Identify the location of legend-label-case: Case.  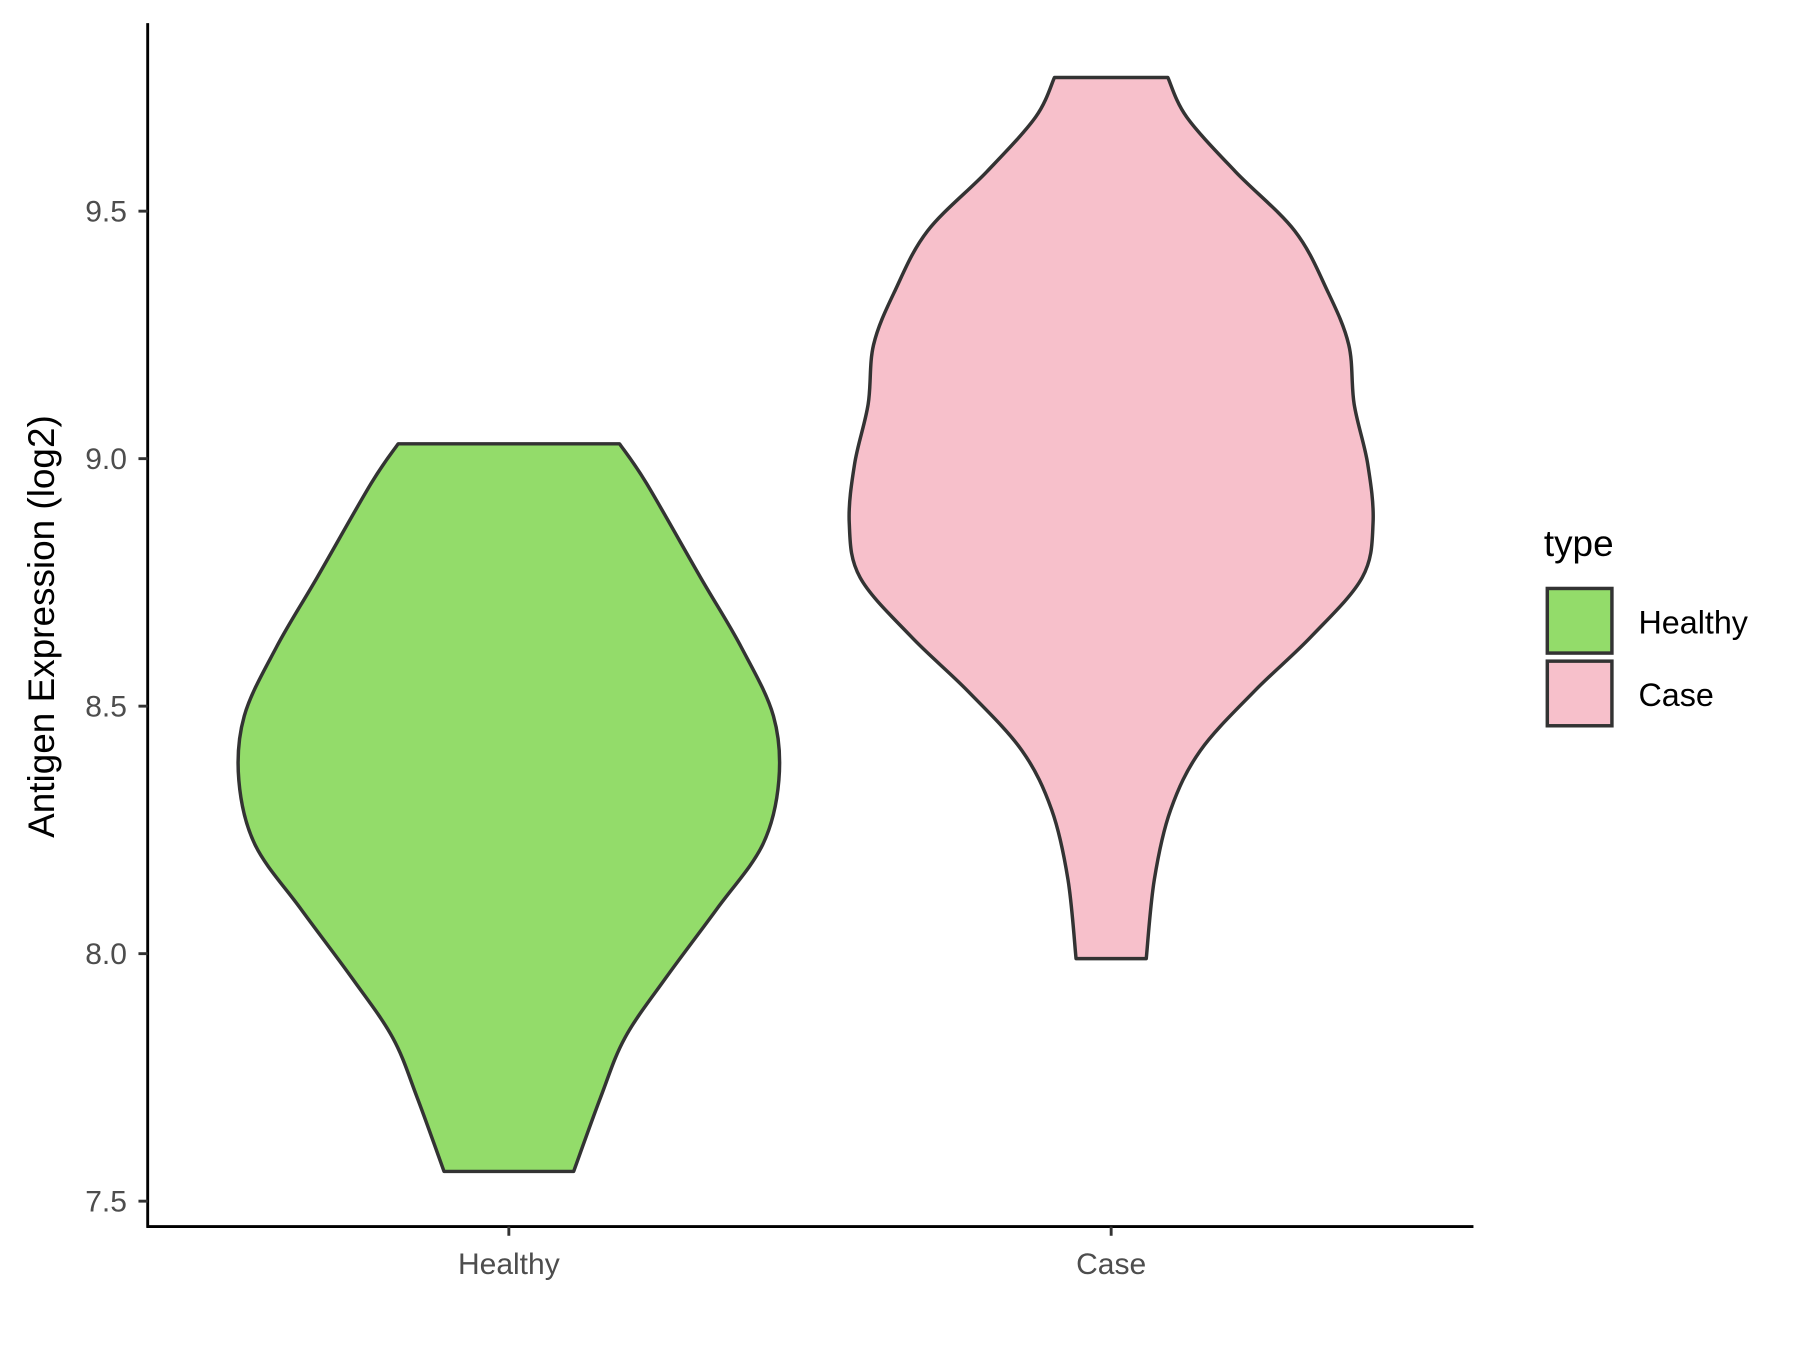
(1675, 695).